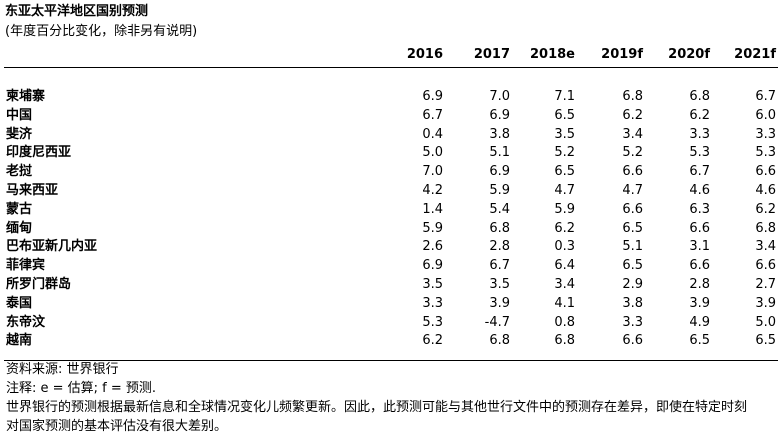 Image resolution: width=780 pixels, height=439 pixels. Describe the element at coordinates (564, 322) in the screenshot. I see `cell: 0.8` at that location.